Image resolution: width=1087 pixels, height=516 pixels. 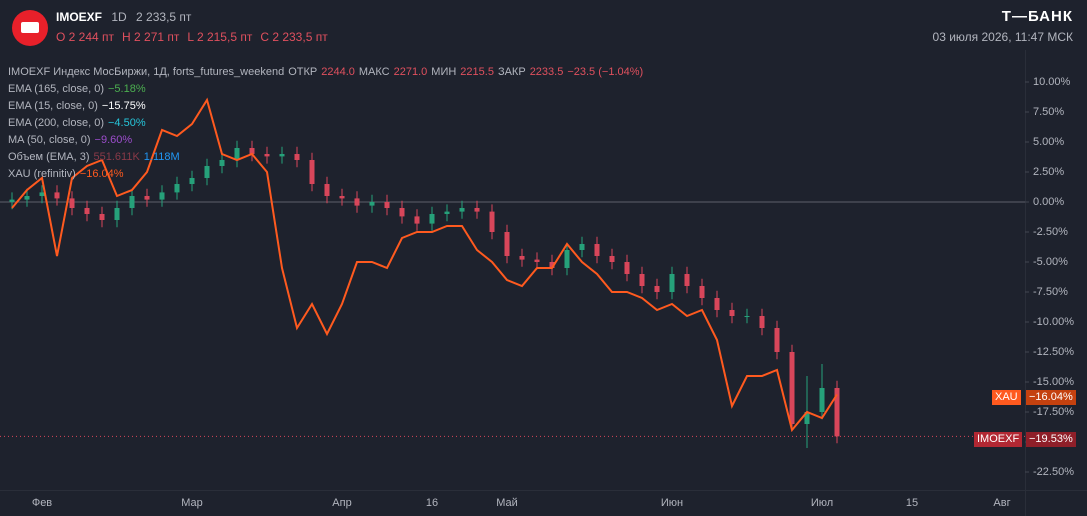 I want to click on legend-text: EMA (165, close, 0), so click(x=56, y=89).